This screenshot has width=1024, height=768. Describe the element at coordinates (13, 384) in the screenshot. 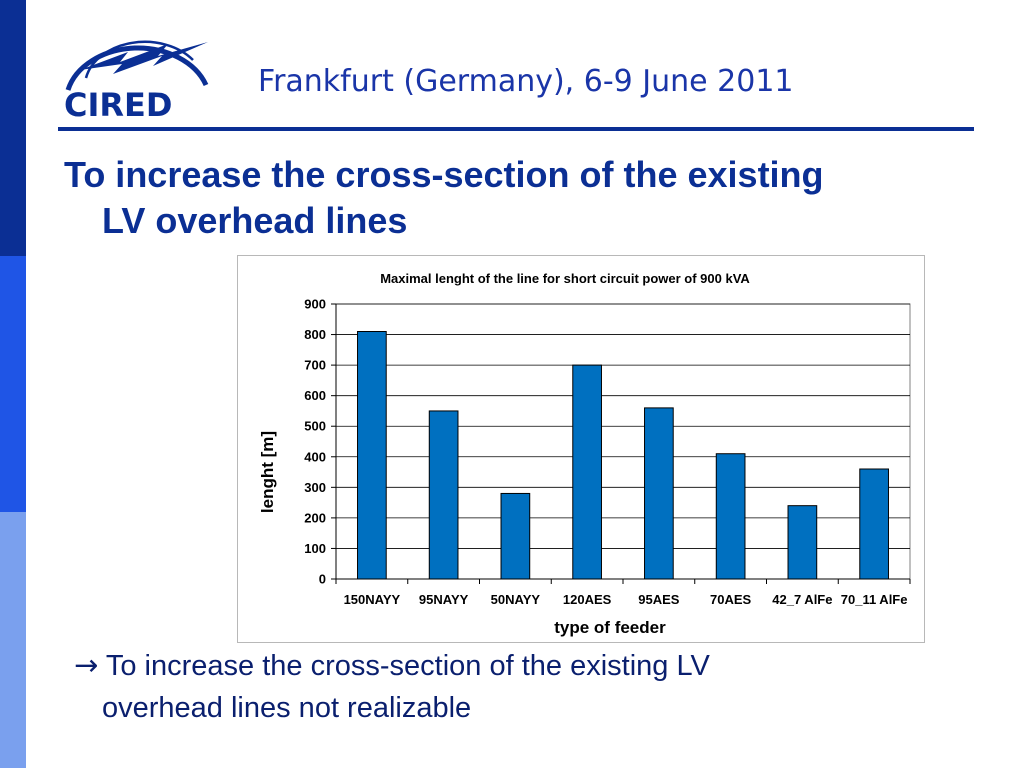

I see `side-bar-middle` at that location.